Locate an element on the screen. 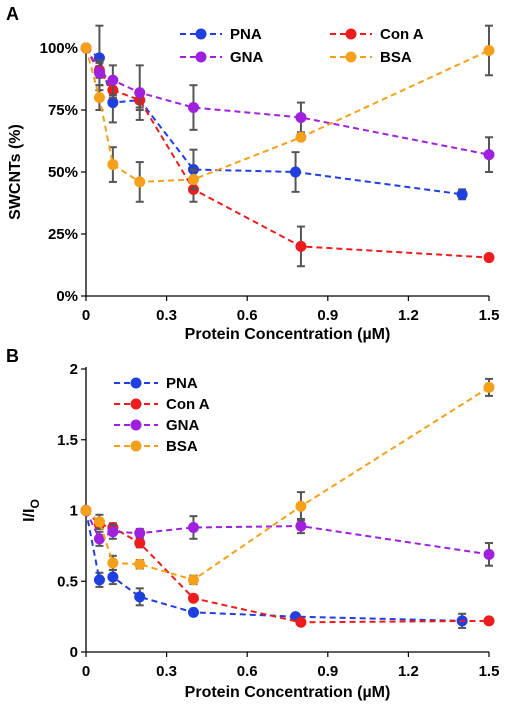 The height and width of the screenshot is (712, 519). y-tick-label: 1 is located at coordinates (74, 511).